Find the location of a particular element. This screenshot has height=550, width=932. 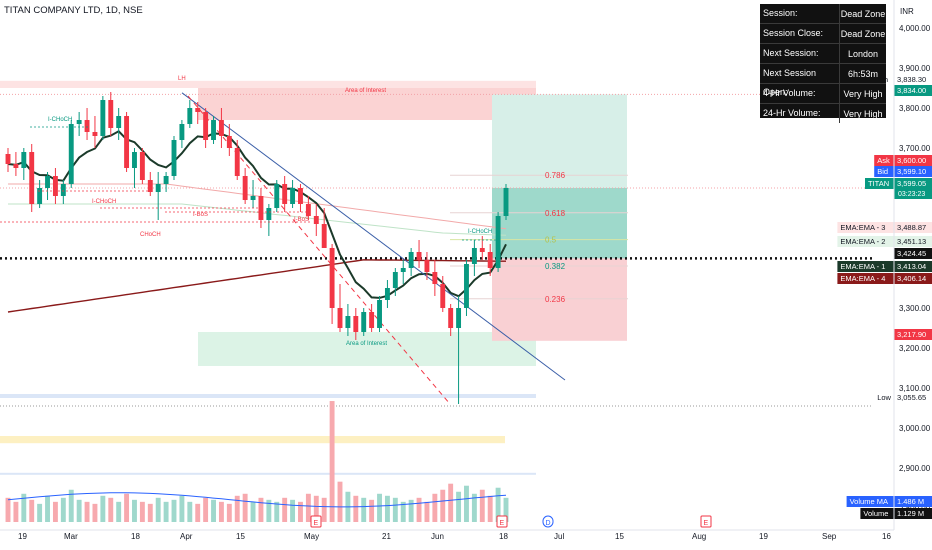

y-tick-label: 3,200.00 is located at coordinates (915, 348).